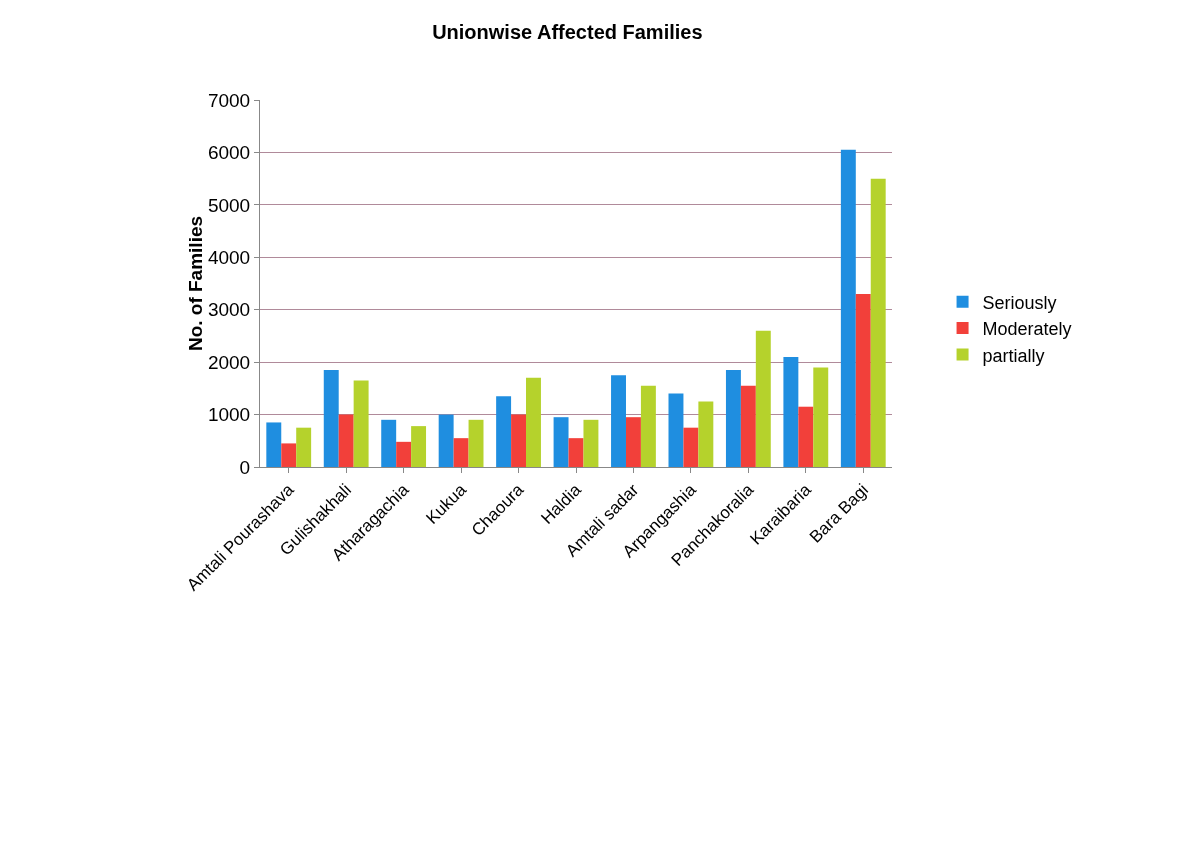 The image size is (1182, 842). Describe the element at coordinates (229, 415) in the screenshot. I see `y-tick-label: 1000` at that location.